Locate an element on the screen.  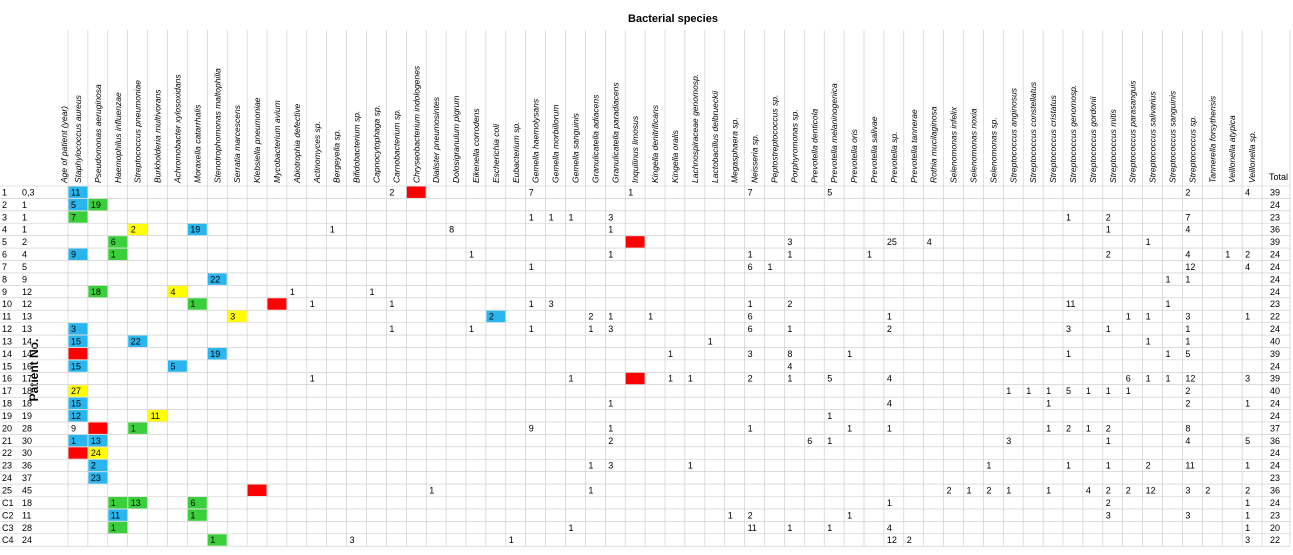
patient-label: 4 is located at coordinates (4, 230).